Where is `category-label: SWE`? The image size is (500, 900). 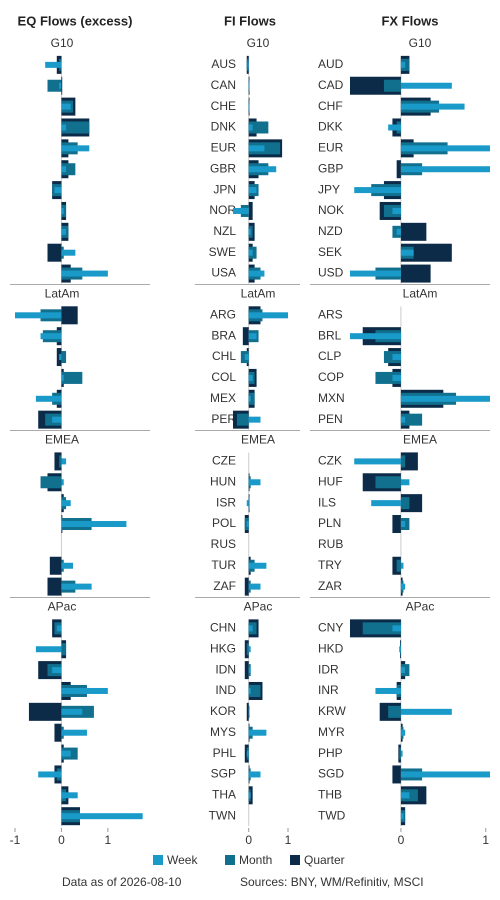
category-label: SWE is located at coordinates (222, 252).